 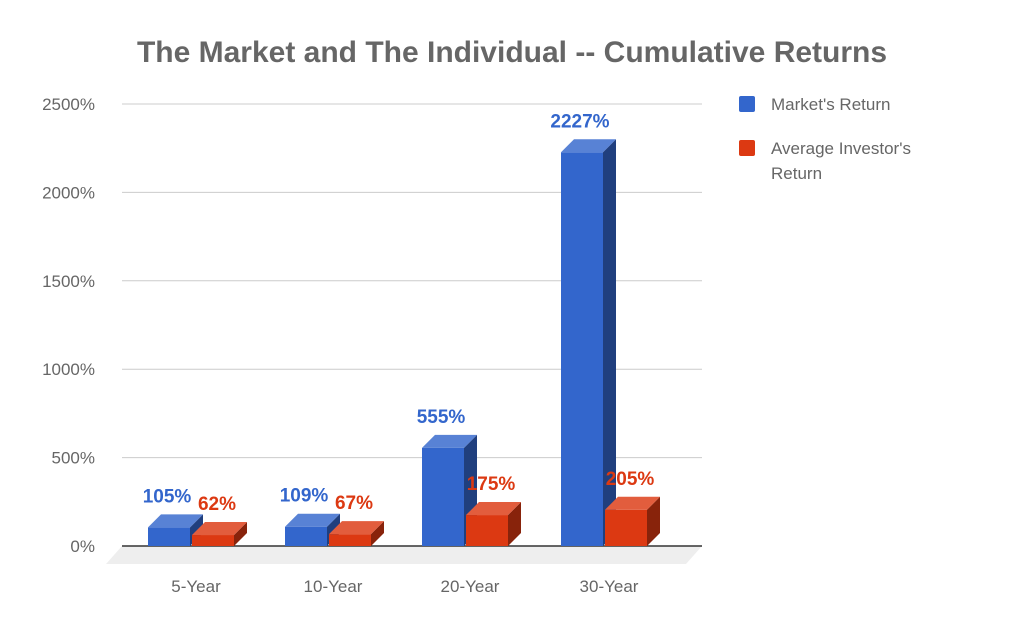 I want to click on legend: Market's Return Average Investor's Return, so click(x=825, y=139).